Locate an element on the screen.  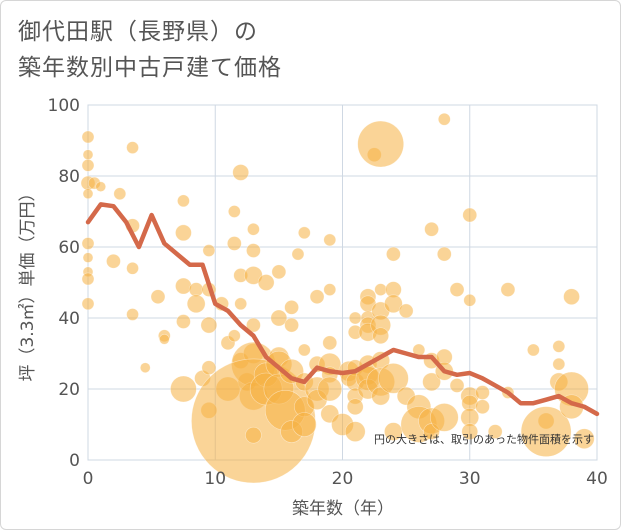
y-tick-label-0: 0 is located at coordinates (74, 461).